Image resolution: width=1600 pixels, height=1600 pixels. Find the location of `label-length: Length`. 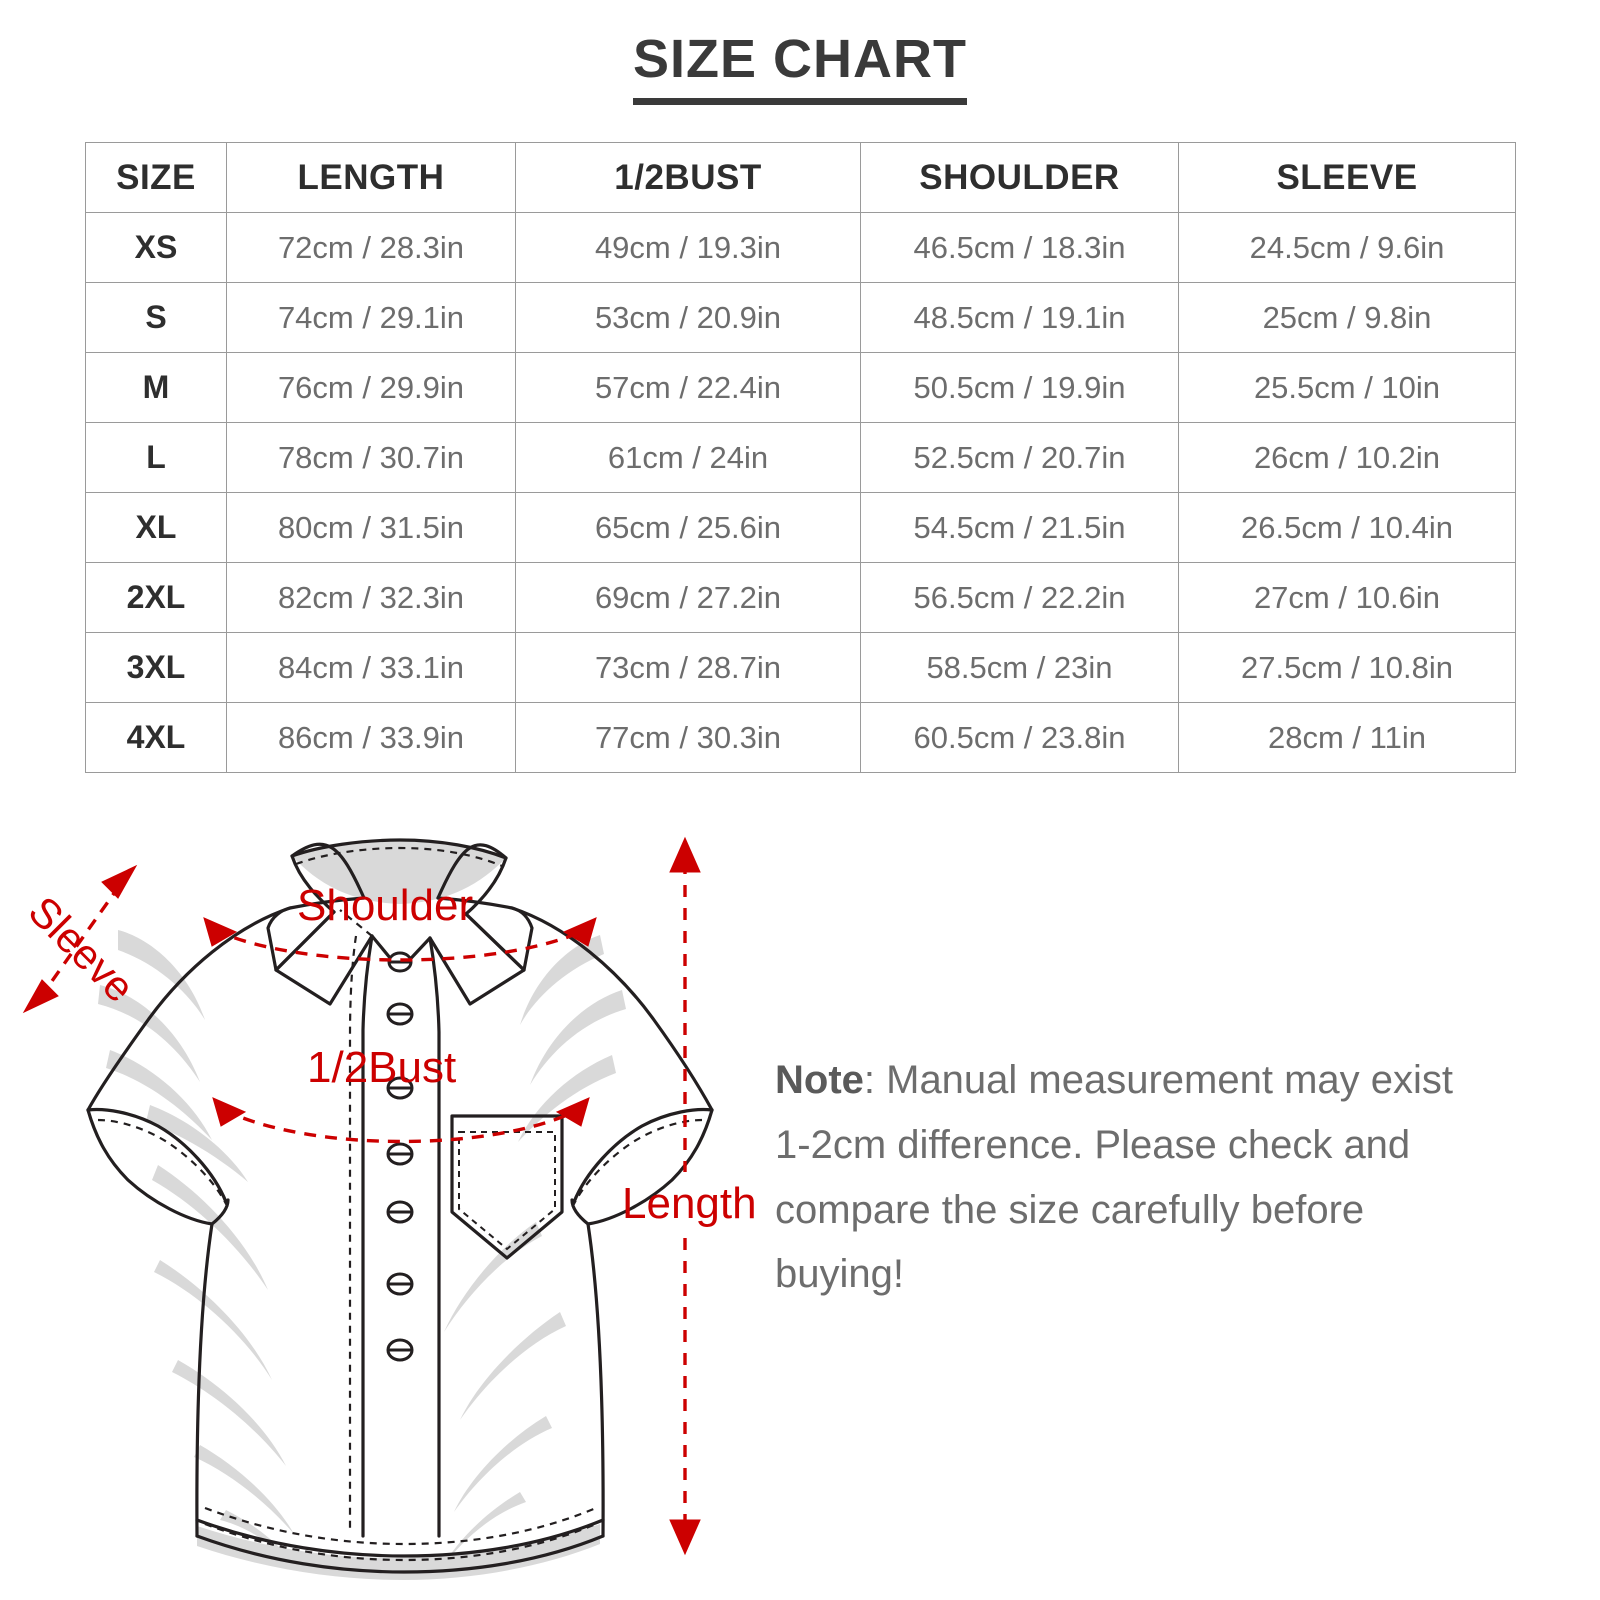

label-length: Length is located at coordinates (689, 1203).